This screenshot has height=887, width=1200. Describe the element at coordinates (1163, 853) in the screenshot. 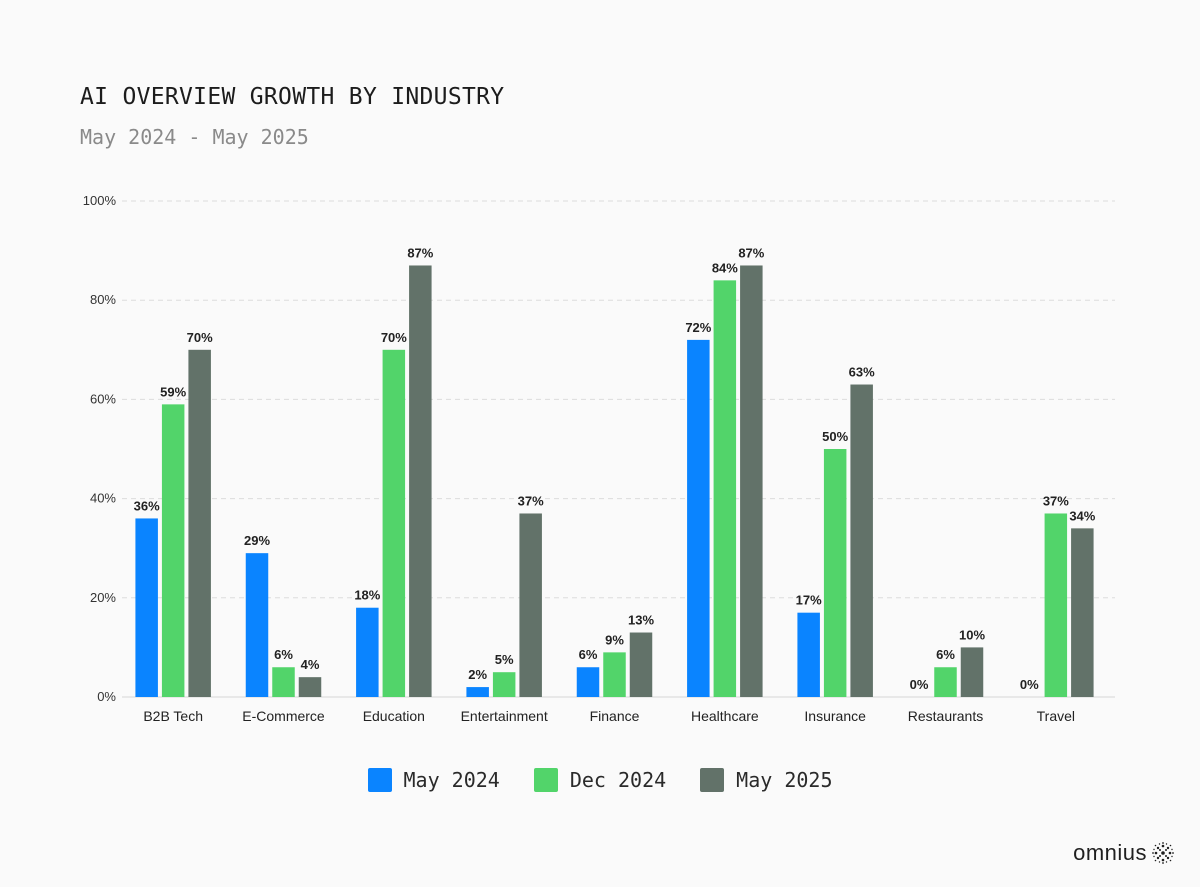

I see `sparkle-icon` at that location.